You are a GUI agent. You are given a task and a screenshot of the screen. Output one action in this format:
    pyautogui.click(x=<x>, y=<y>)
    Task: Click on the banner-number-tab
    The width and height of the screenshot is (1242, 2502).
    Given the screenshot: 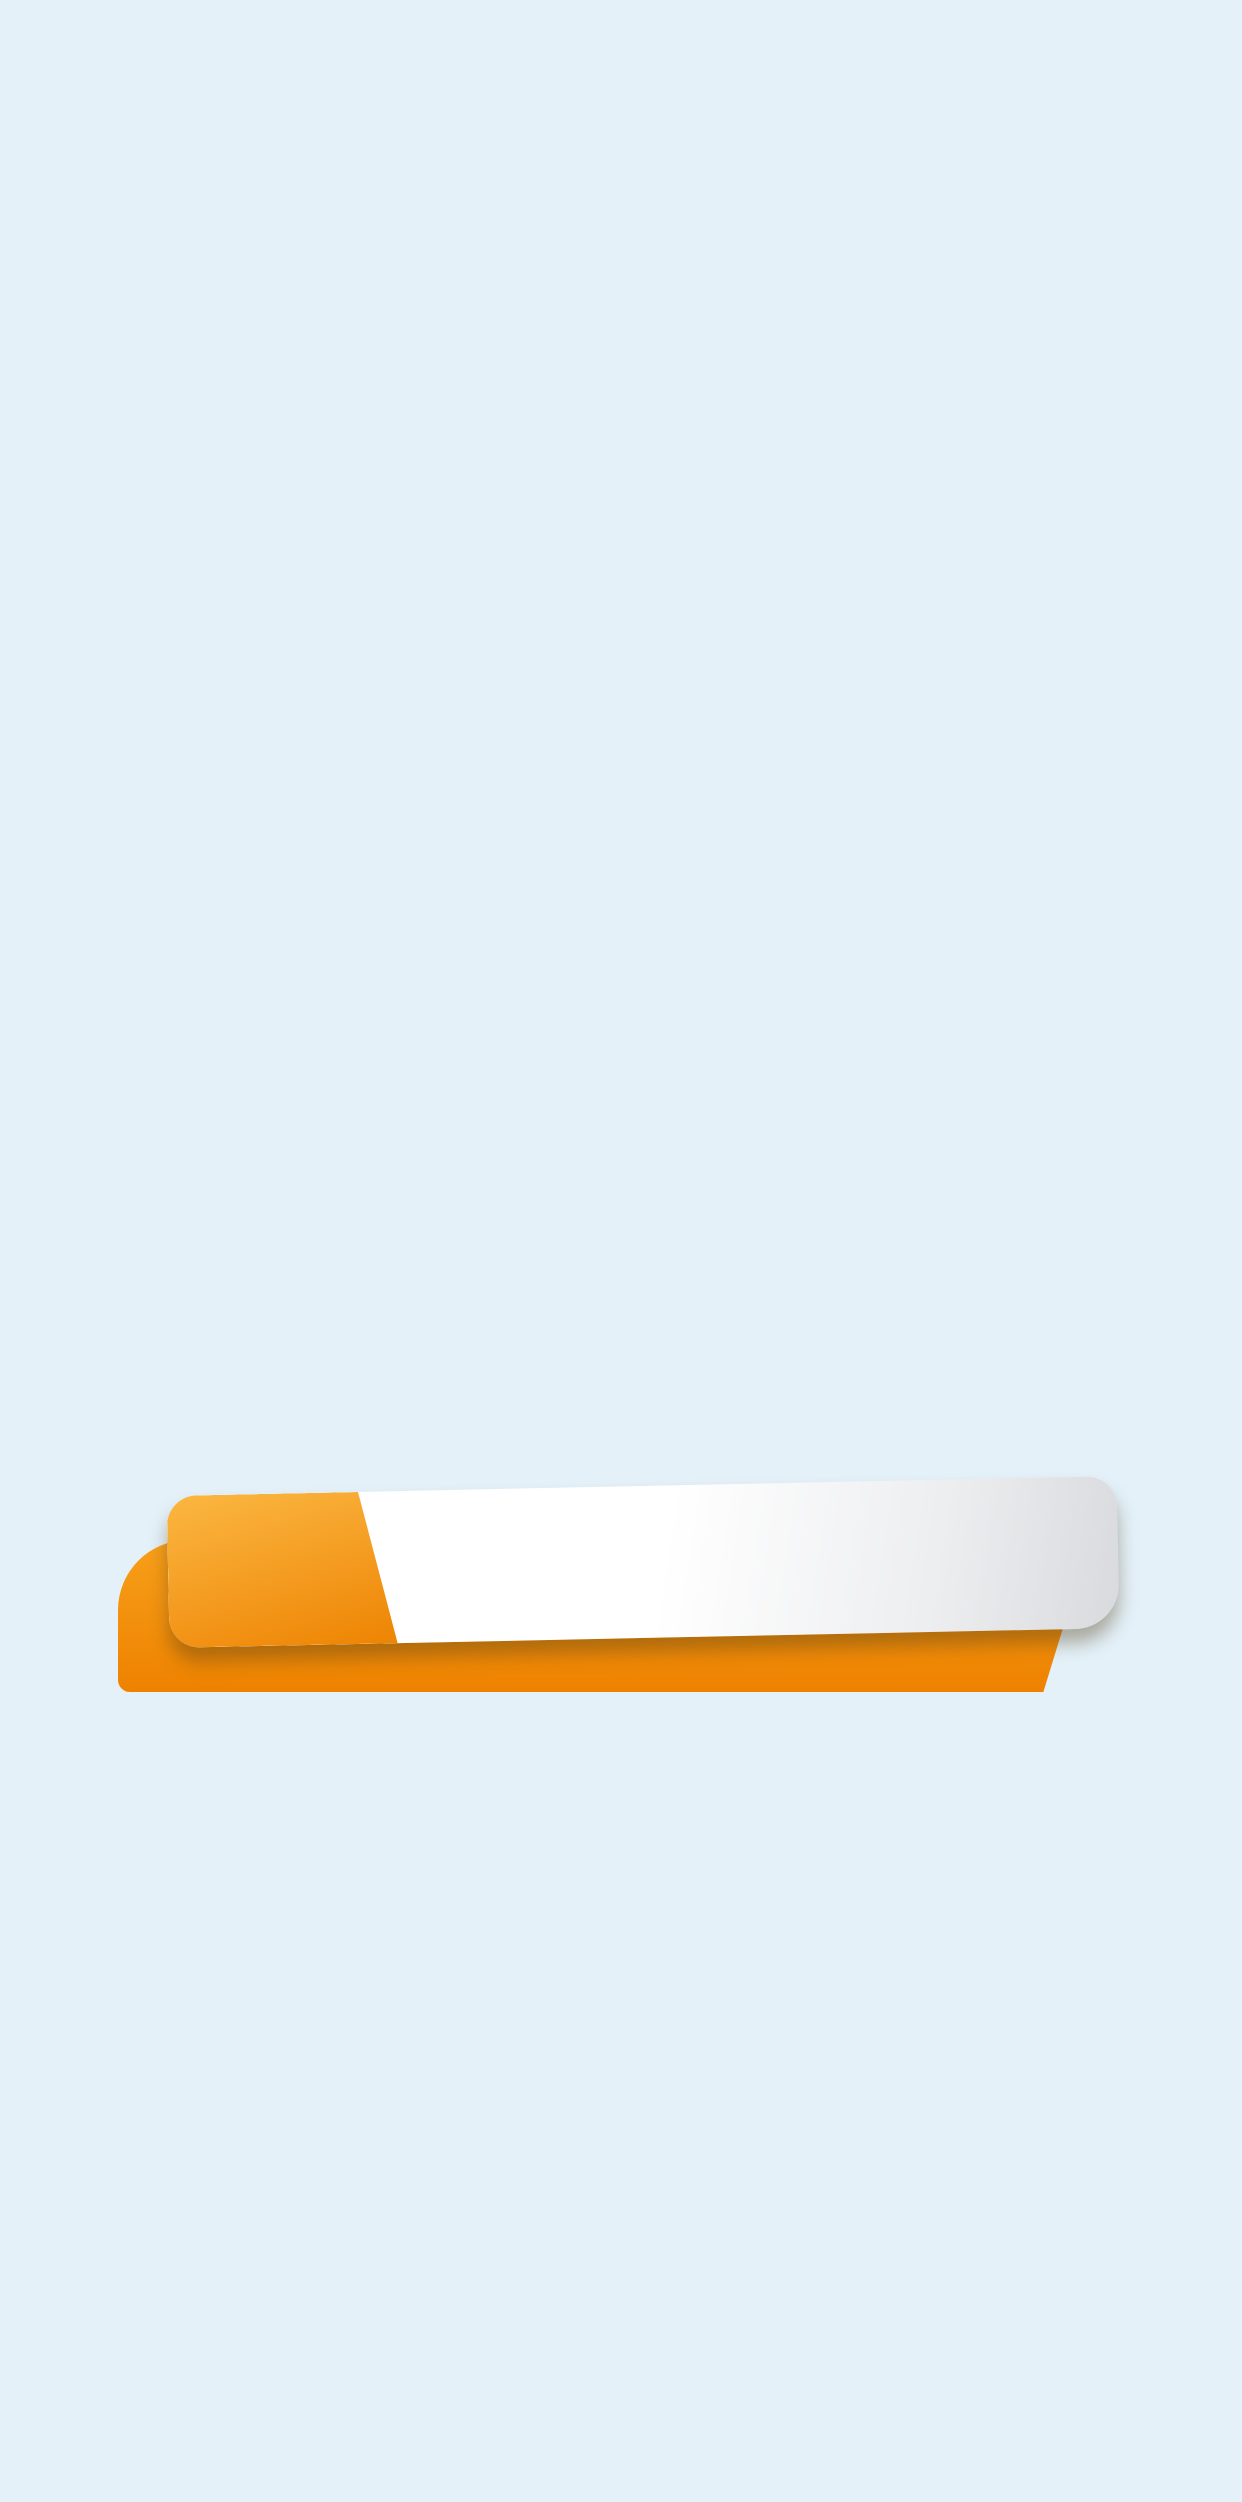 What is the action you would take?
    pyautogui.click(x=282, y=1569)
    